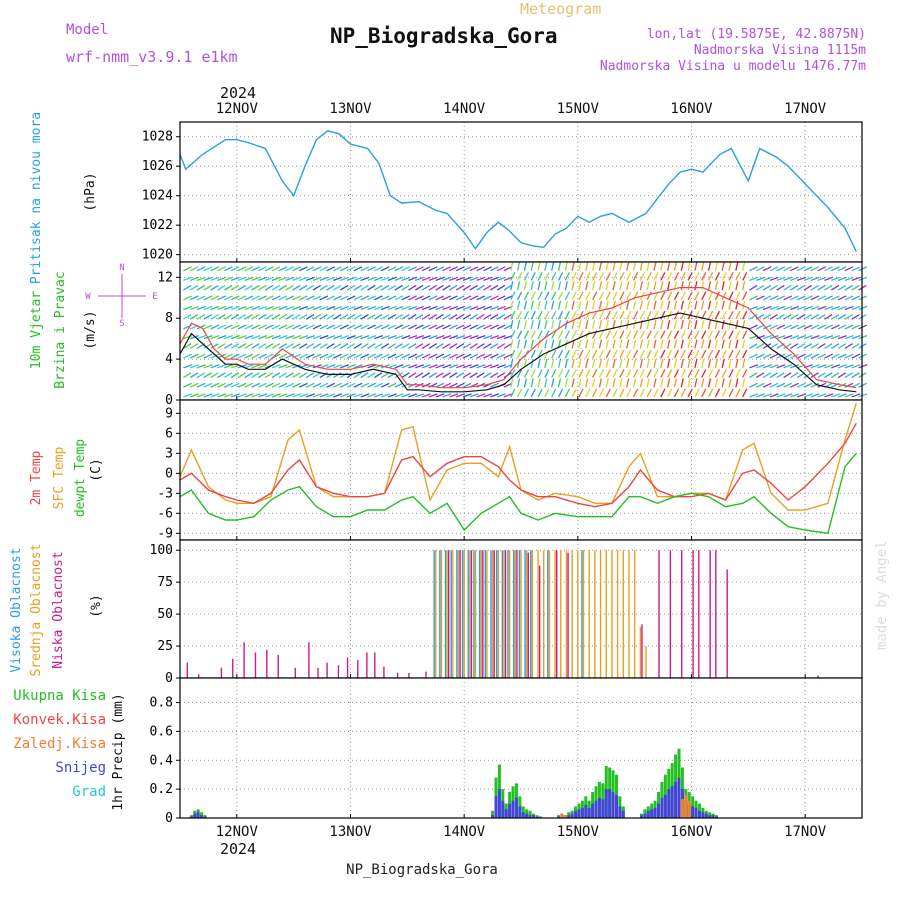  What do you see at coordinates (464, 832) in the screenshot?
I see `x-tick-label-bottom: 14NOV` at bounding box center [464, 832].